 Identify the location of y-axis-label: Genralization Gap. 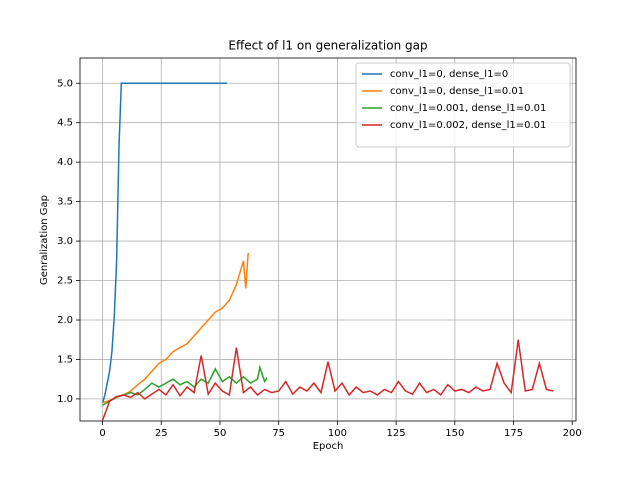
(44, 240).